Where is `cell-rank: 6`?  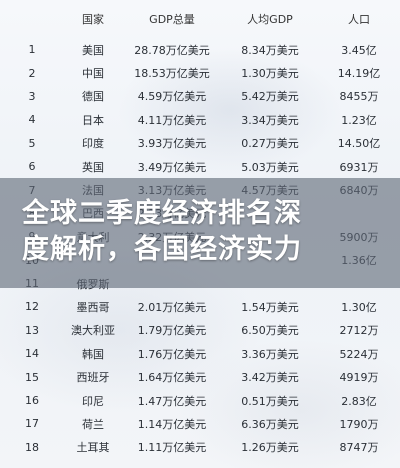 cell-rank: 6 is located at coordinates (32, 167).